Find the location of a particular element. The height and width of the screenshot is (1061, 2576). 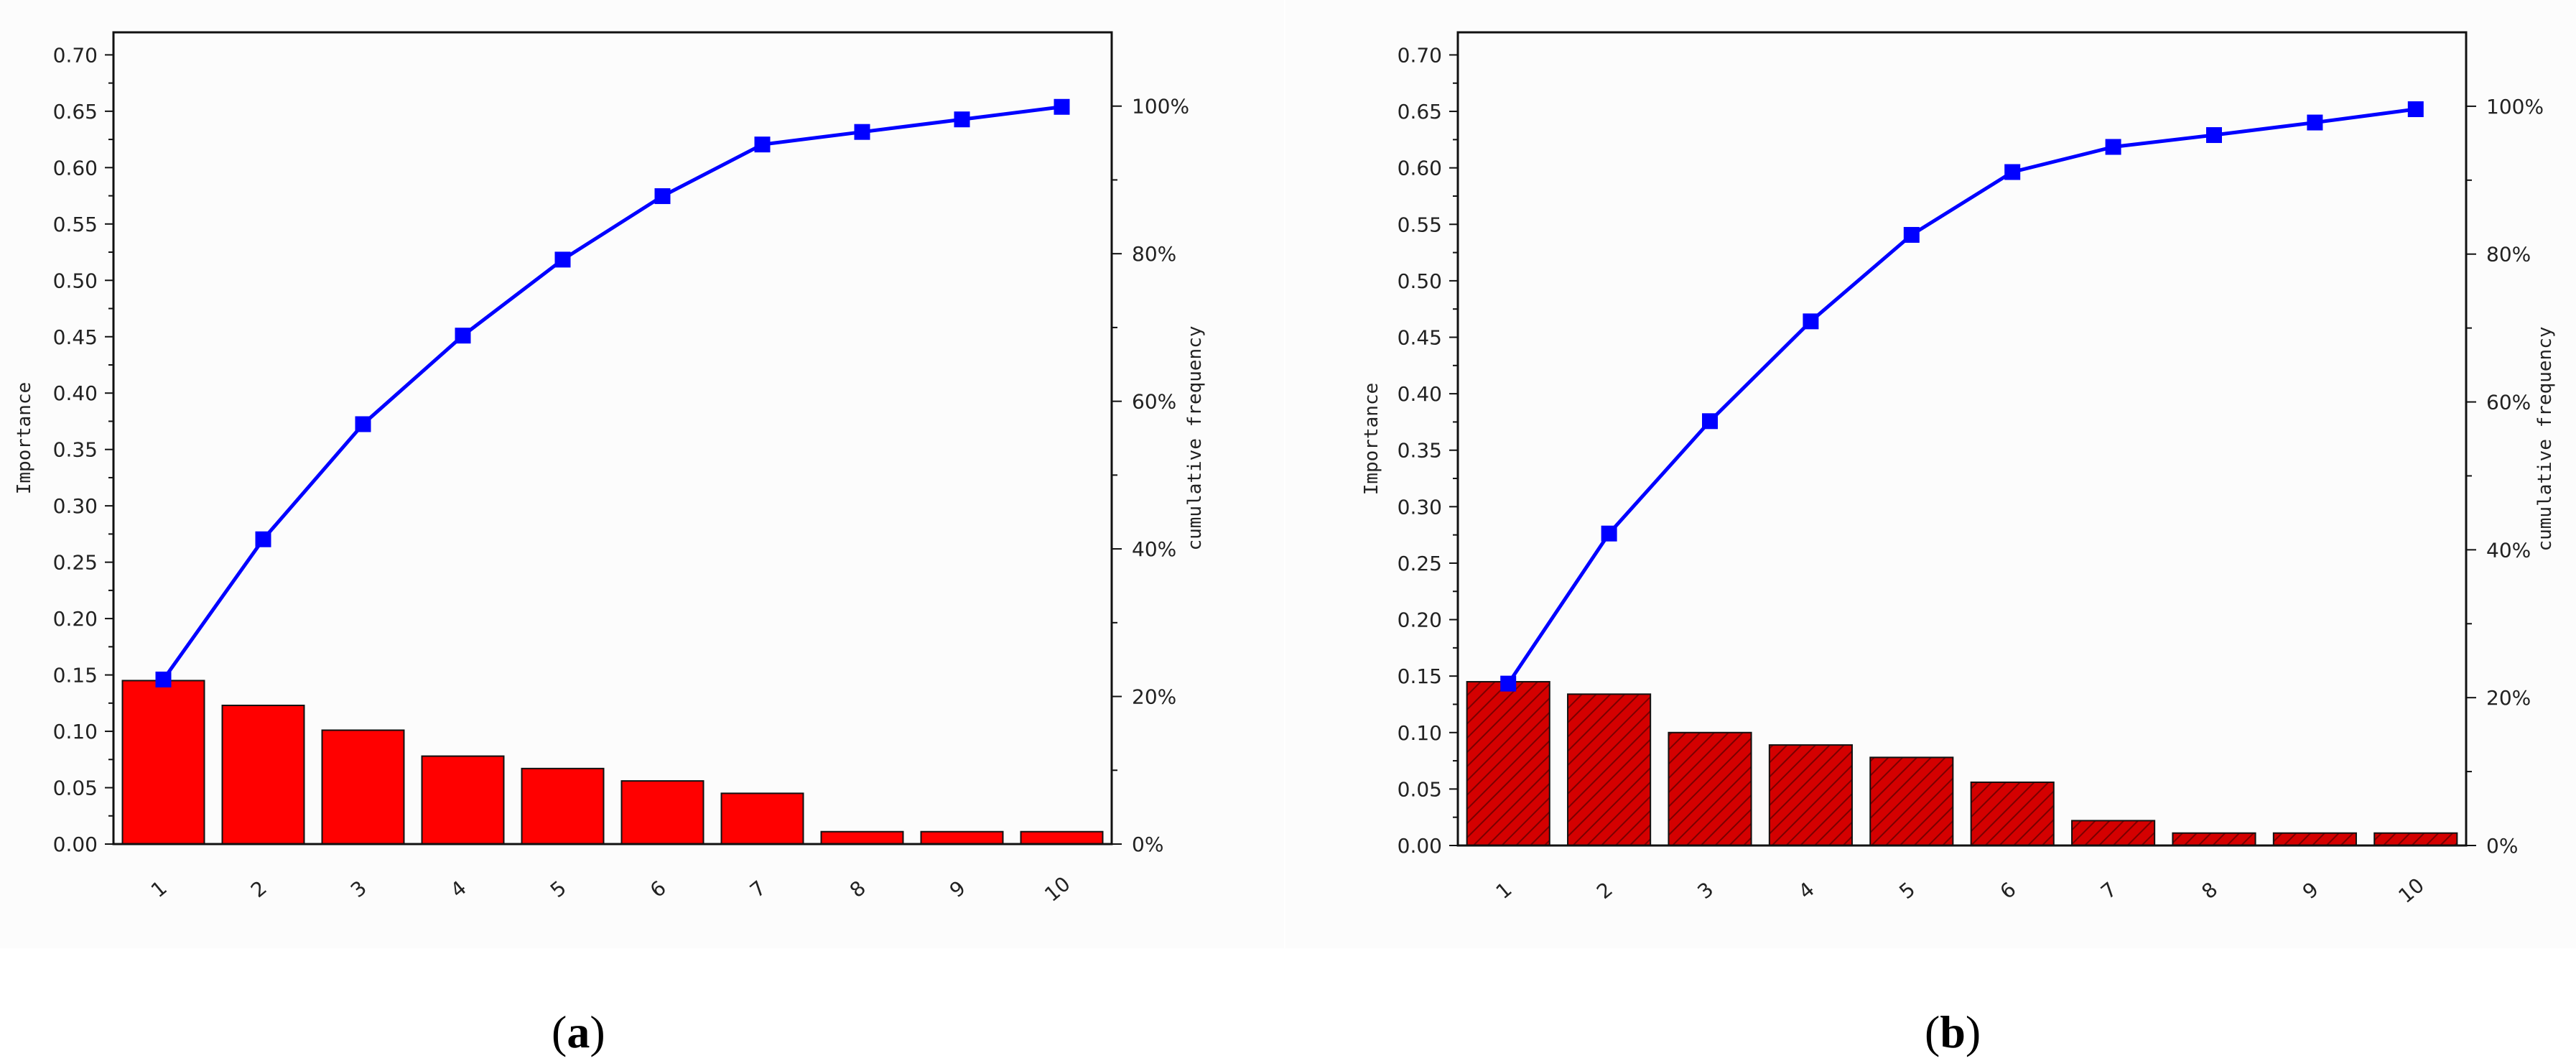

caption-a-letter: a is located at coordinates (578, 1032).